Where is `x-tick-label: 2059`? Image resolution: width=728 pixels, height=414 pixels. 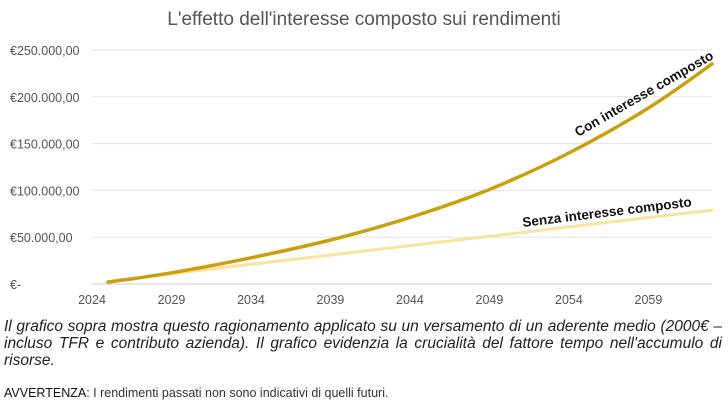 x-tick-label: 2059 is located at coordinates (649, 300).